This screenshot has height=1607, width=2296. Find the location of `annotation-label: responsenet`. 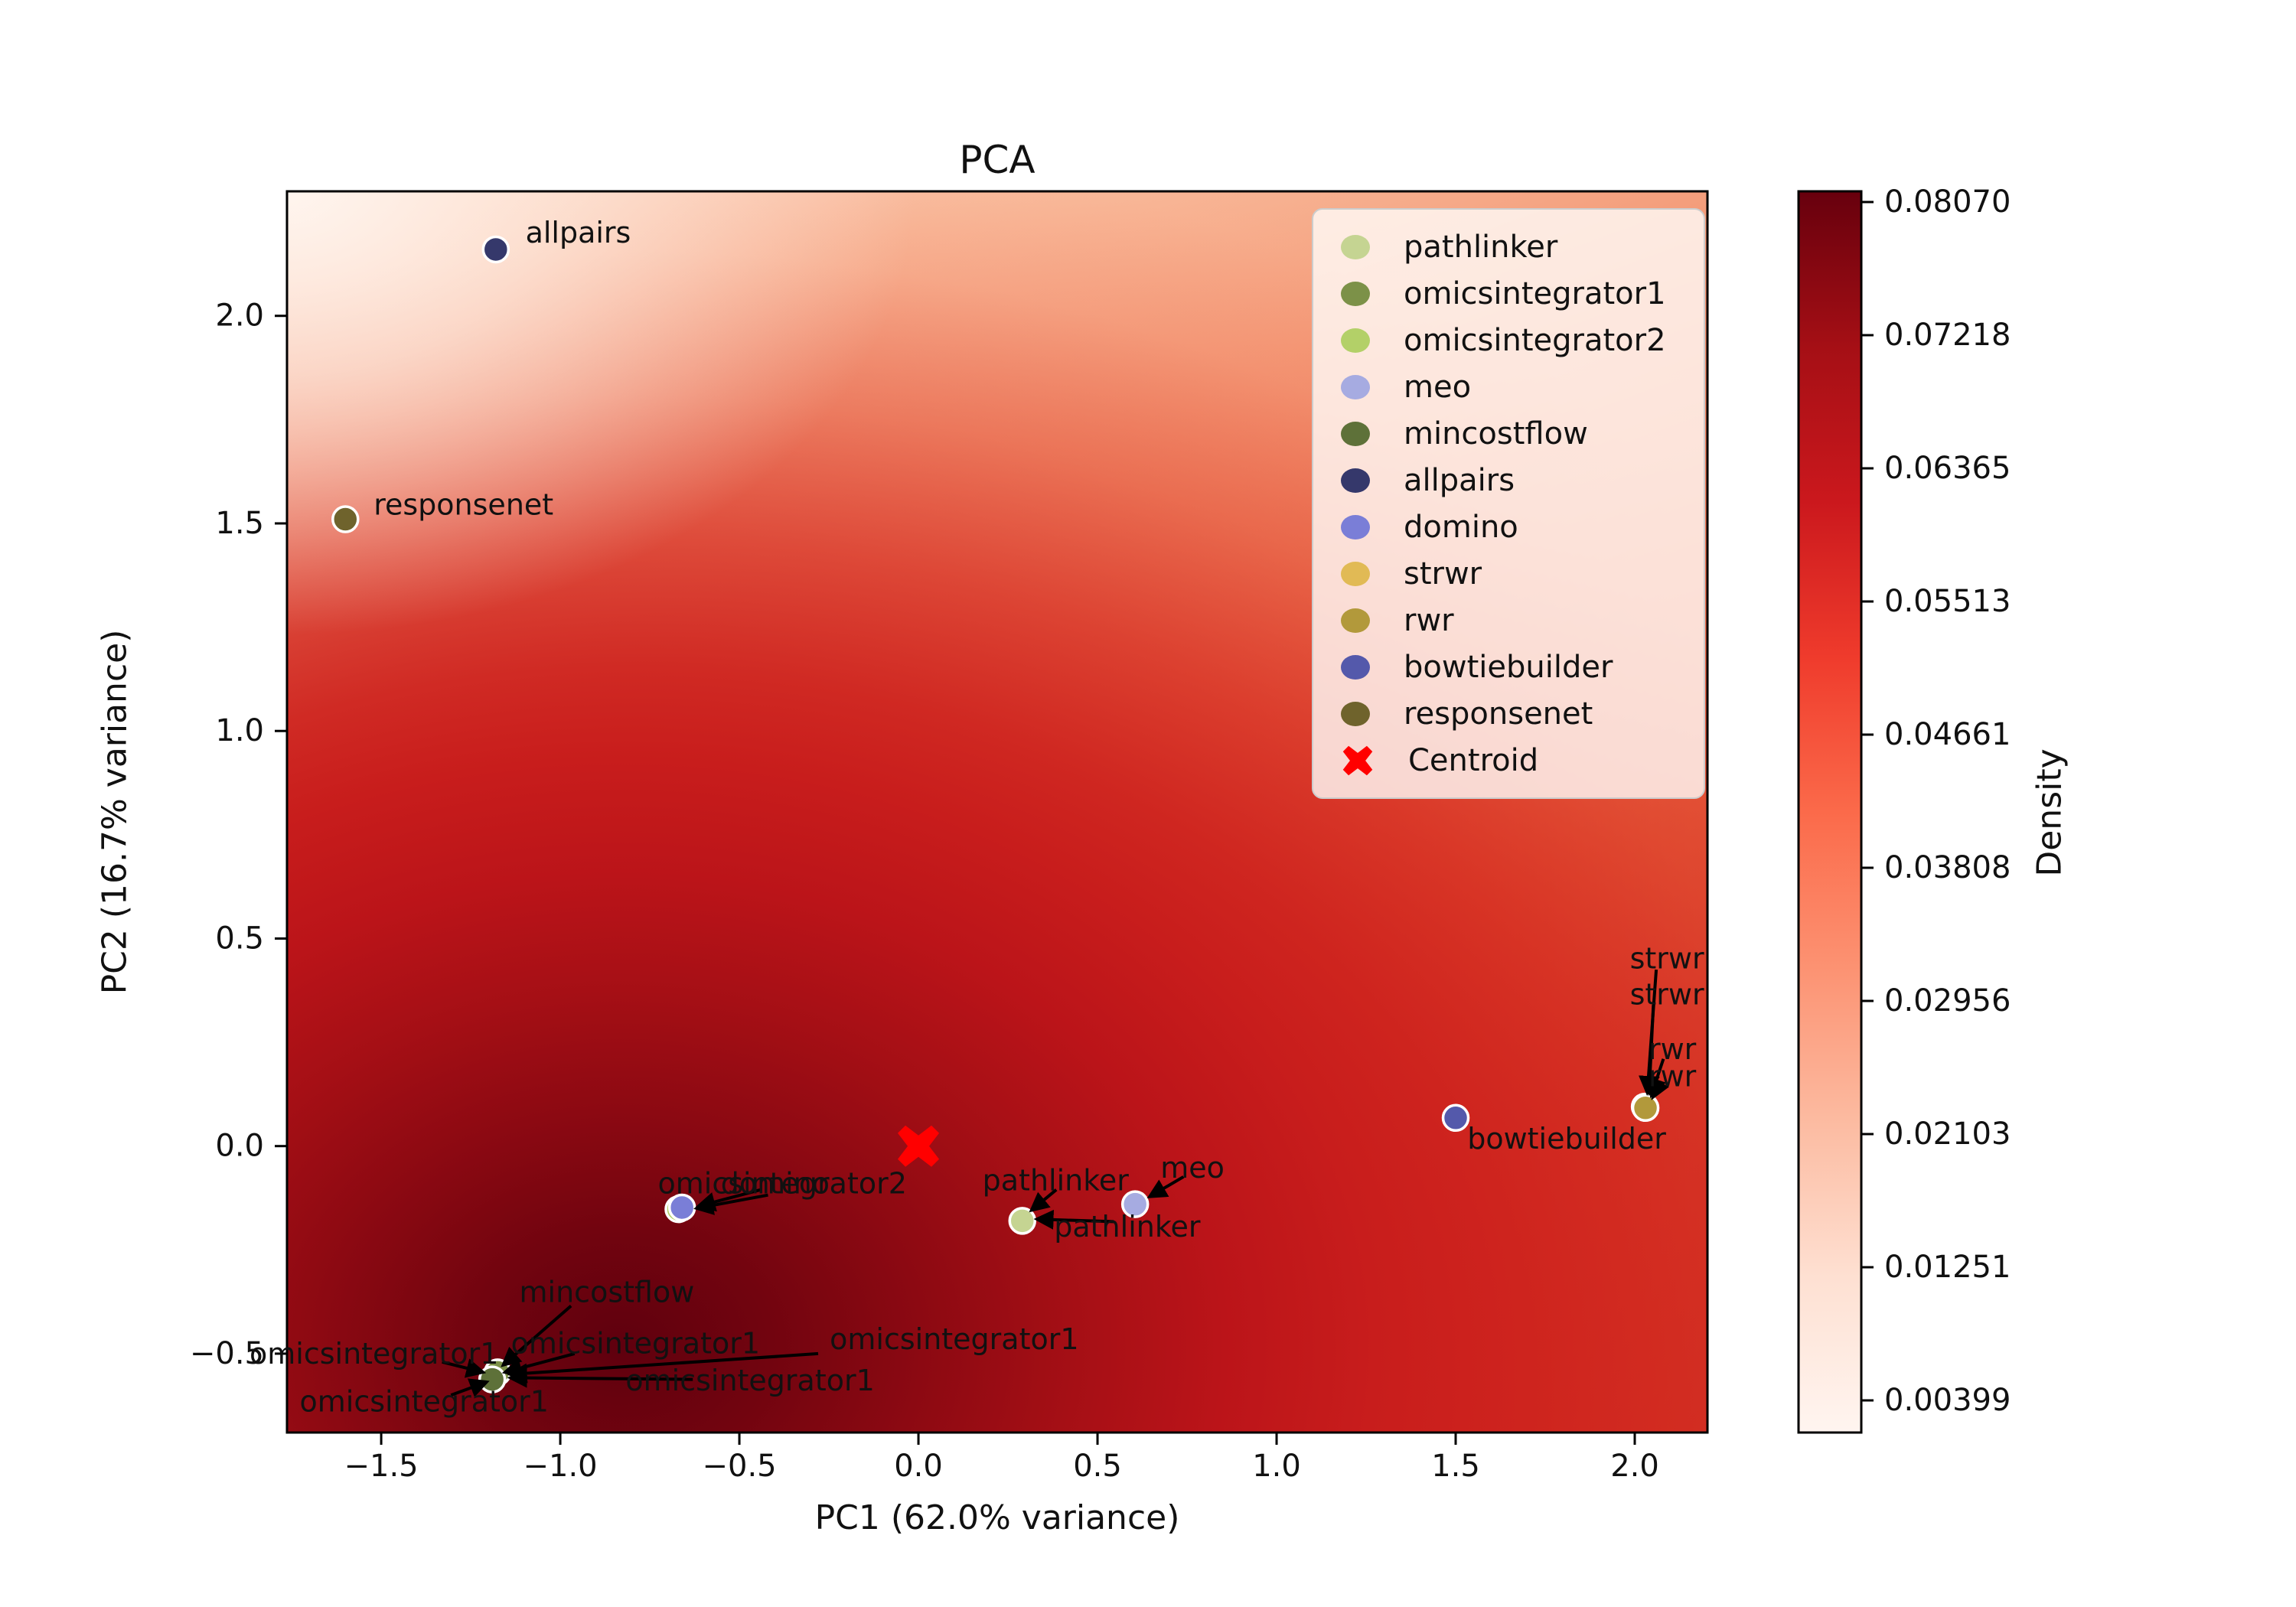

annotation-label: responsenet is located at coordinates (463, 505).